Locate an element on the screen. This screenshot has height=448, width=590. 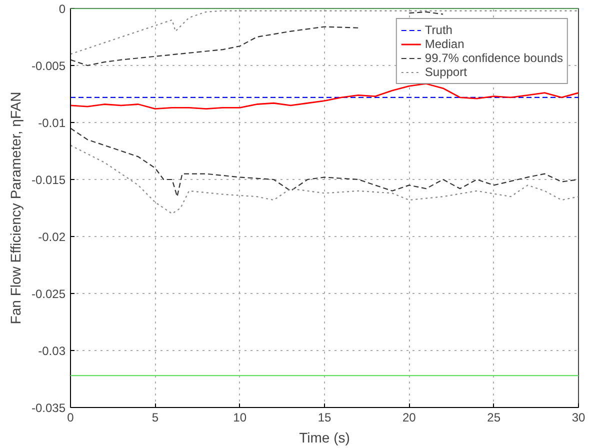
x-axis-title: Time (s) is located at coordinates (324, 438).